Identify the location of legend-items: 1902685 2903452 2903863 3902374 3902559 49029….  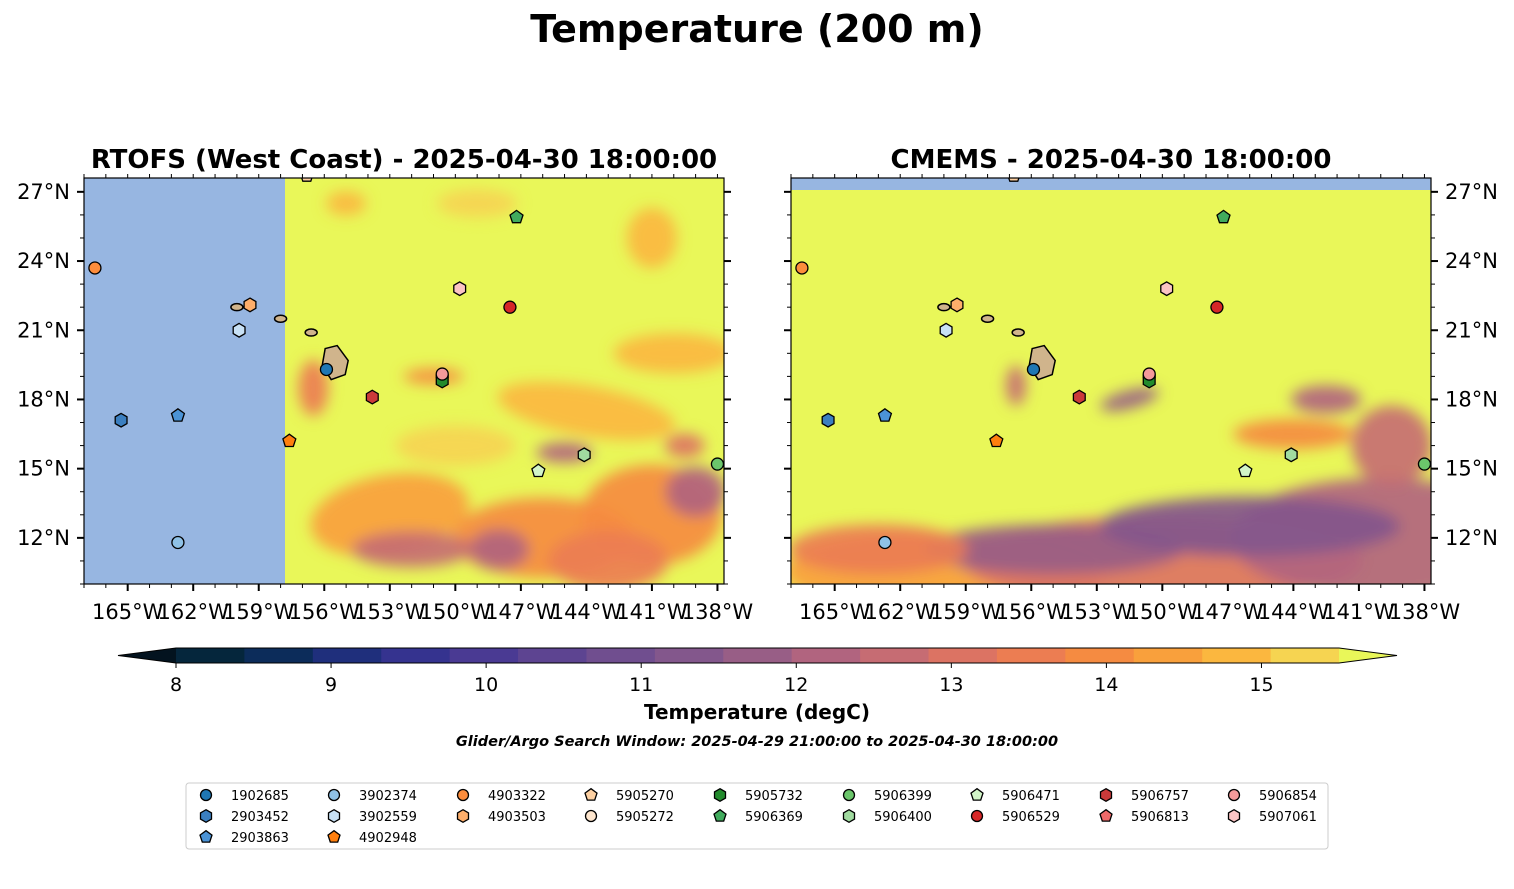
(758, 816).